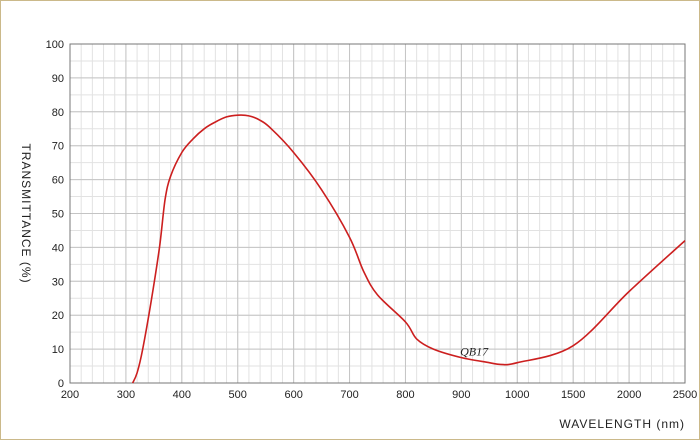 The width and height of the screenshot is (700, 440). Describe the element at coordinates (58, 181) in the screenshot. I see `y-tick-label: 60` at that location.